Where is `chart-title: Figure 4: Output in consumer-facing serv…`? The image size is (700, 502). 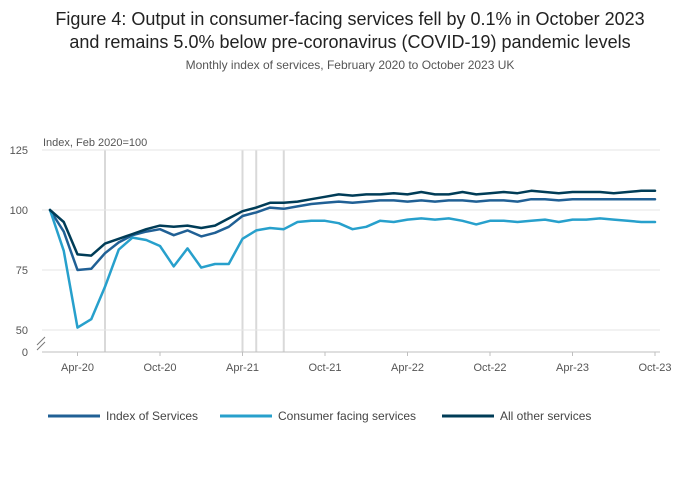
chart-title: Figure 4: Output in consumer-facing serv… is located at coordinates (350, 31).